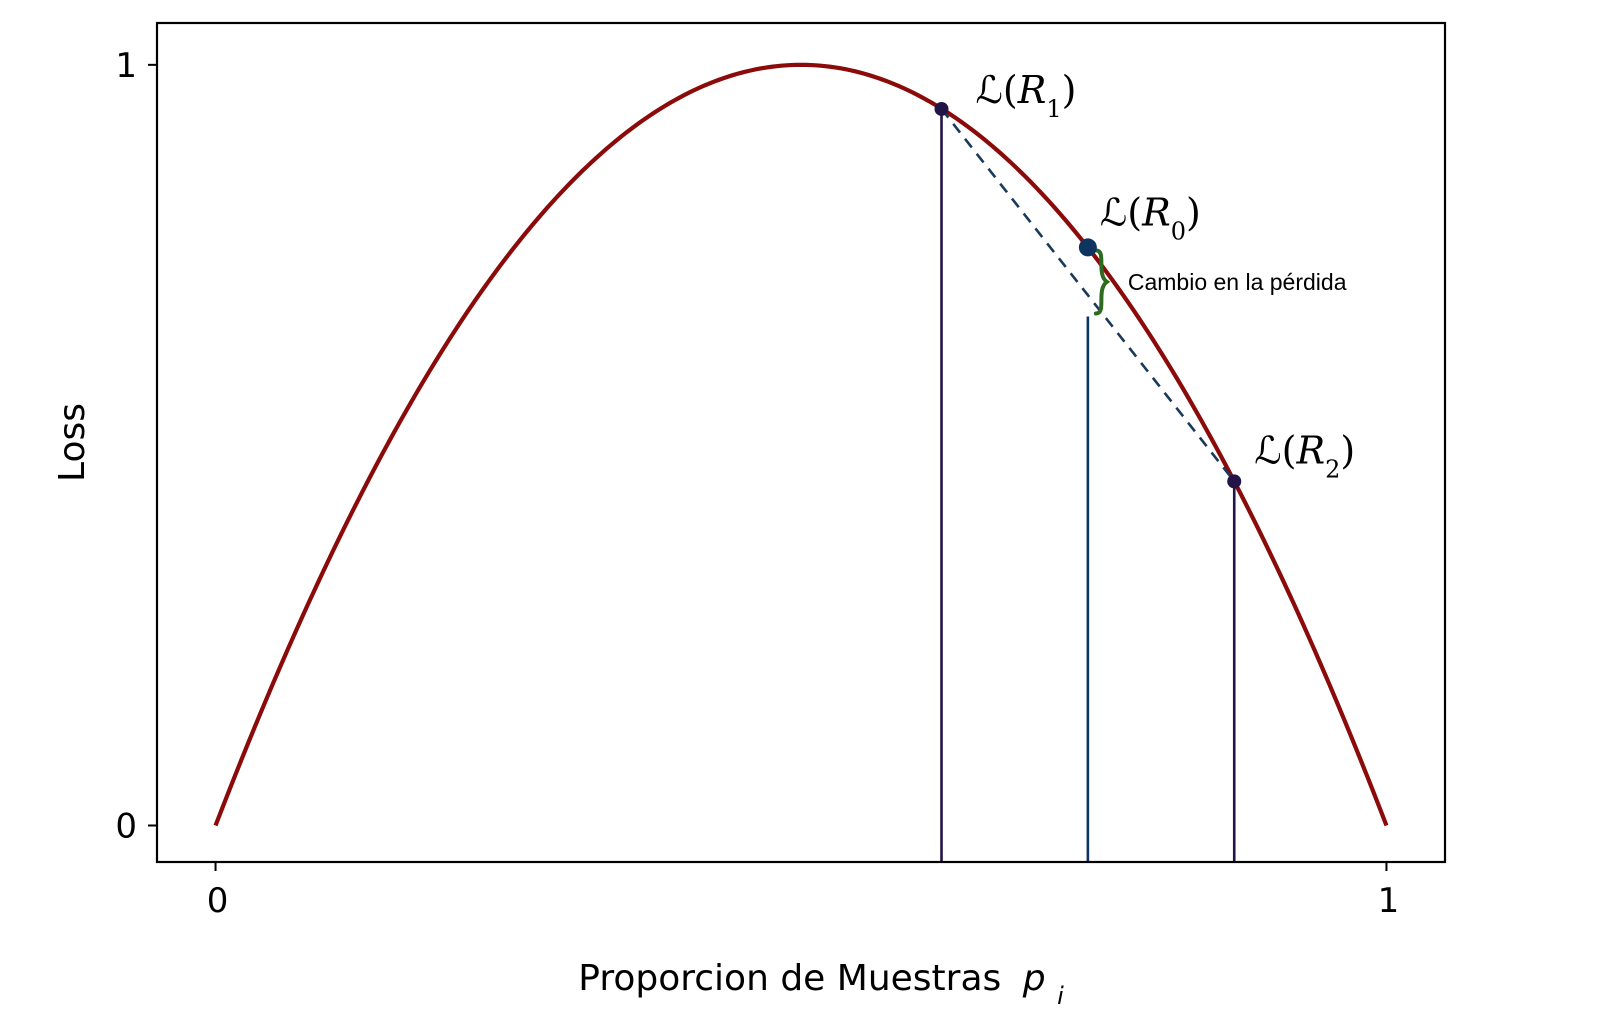  What do you see at coordinates (1389, 901) in the screenshot?
I see `x-tick-label-1: 1` at bounding box center [1389, 901].